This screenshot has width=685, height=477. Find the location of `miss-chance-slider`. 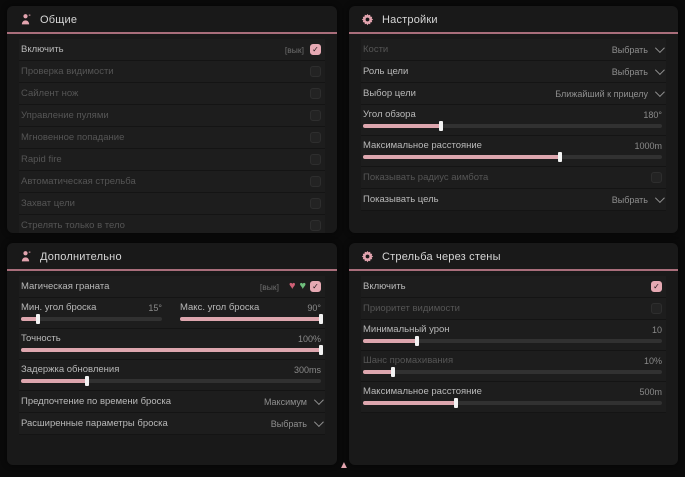

miss-chance-slider is located at coordinates (512, 372).